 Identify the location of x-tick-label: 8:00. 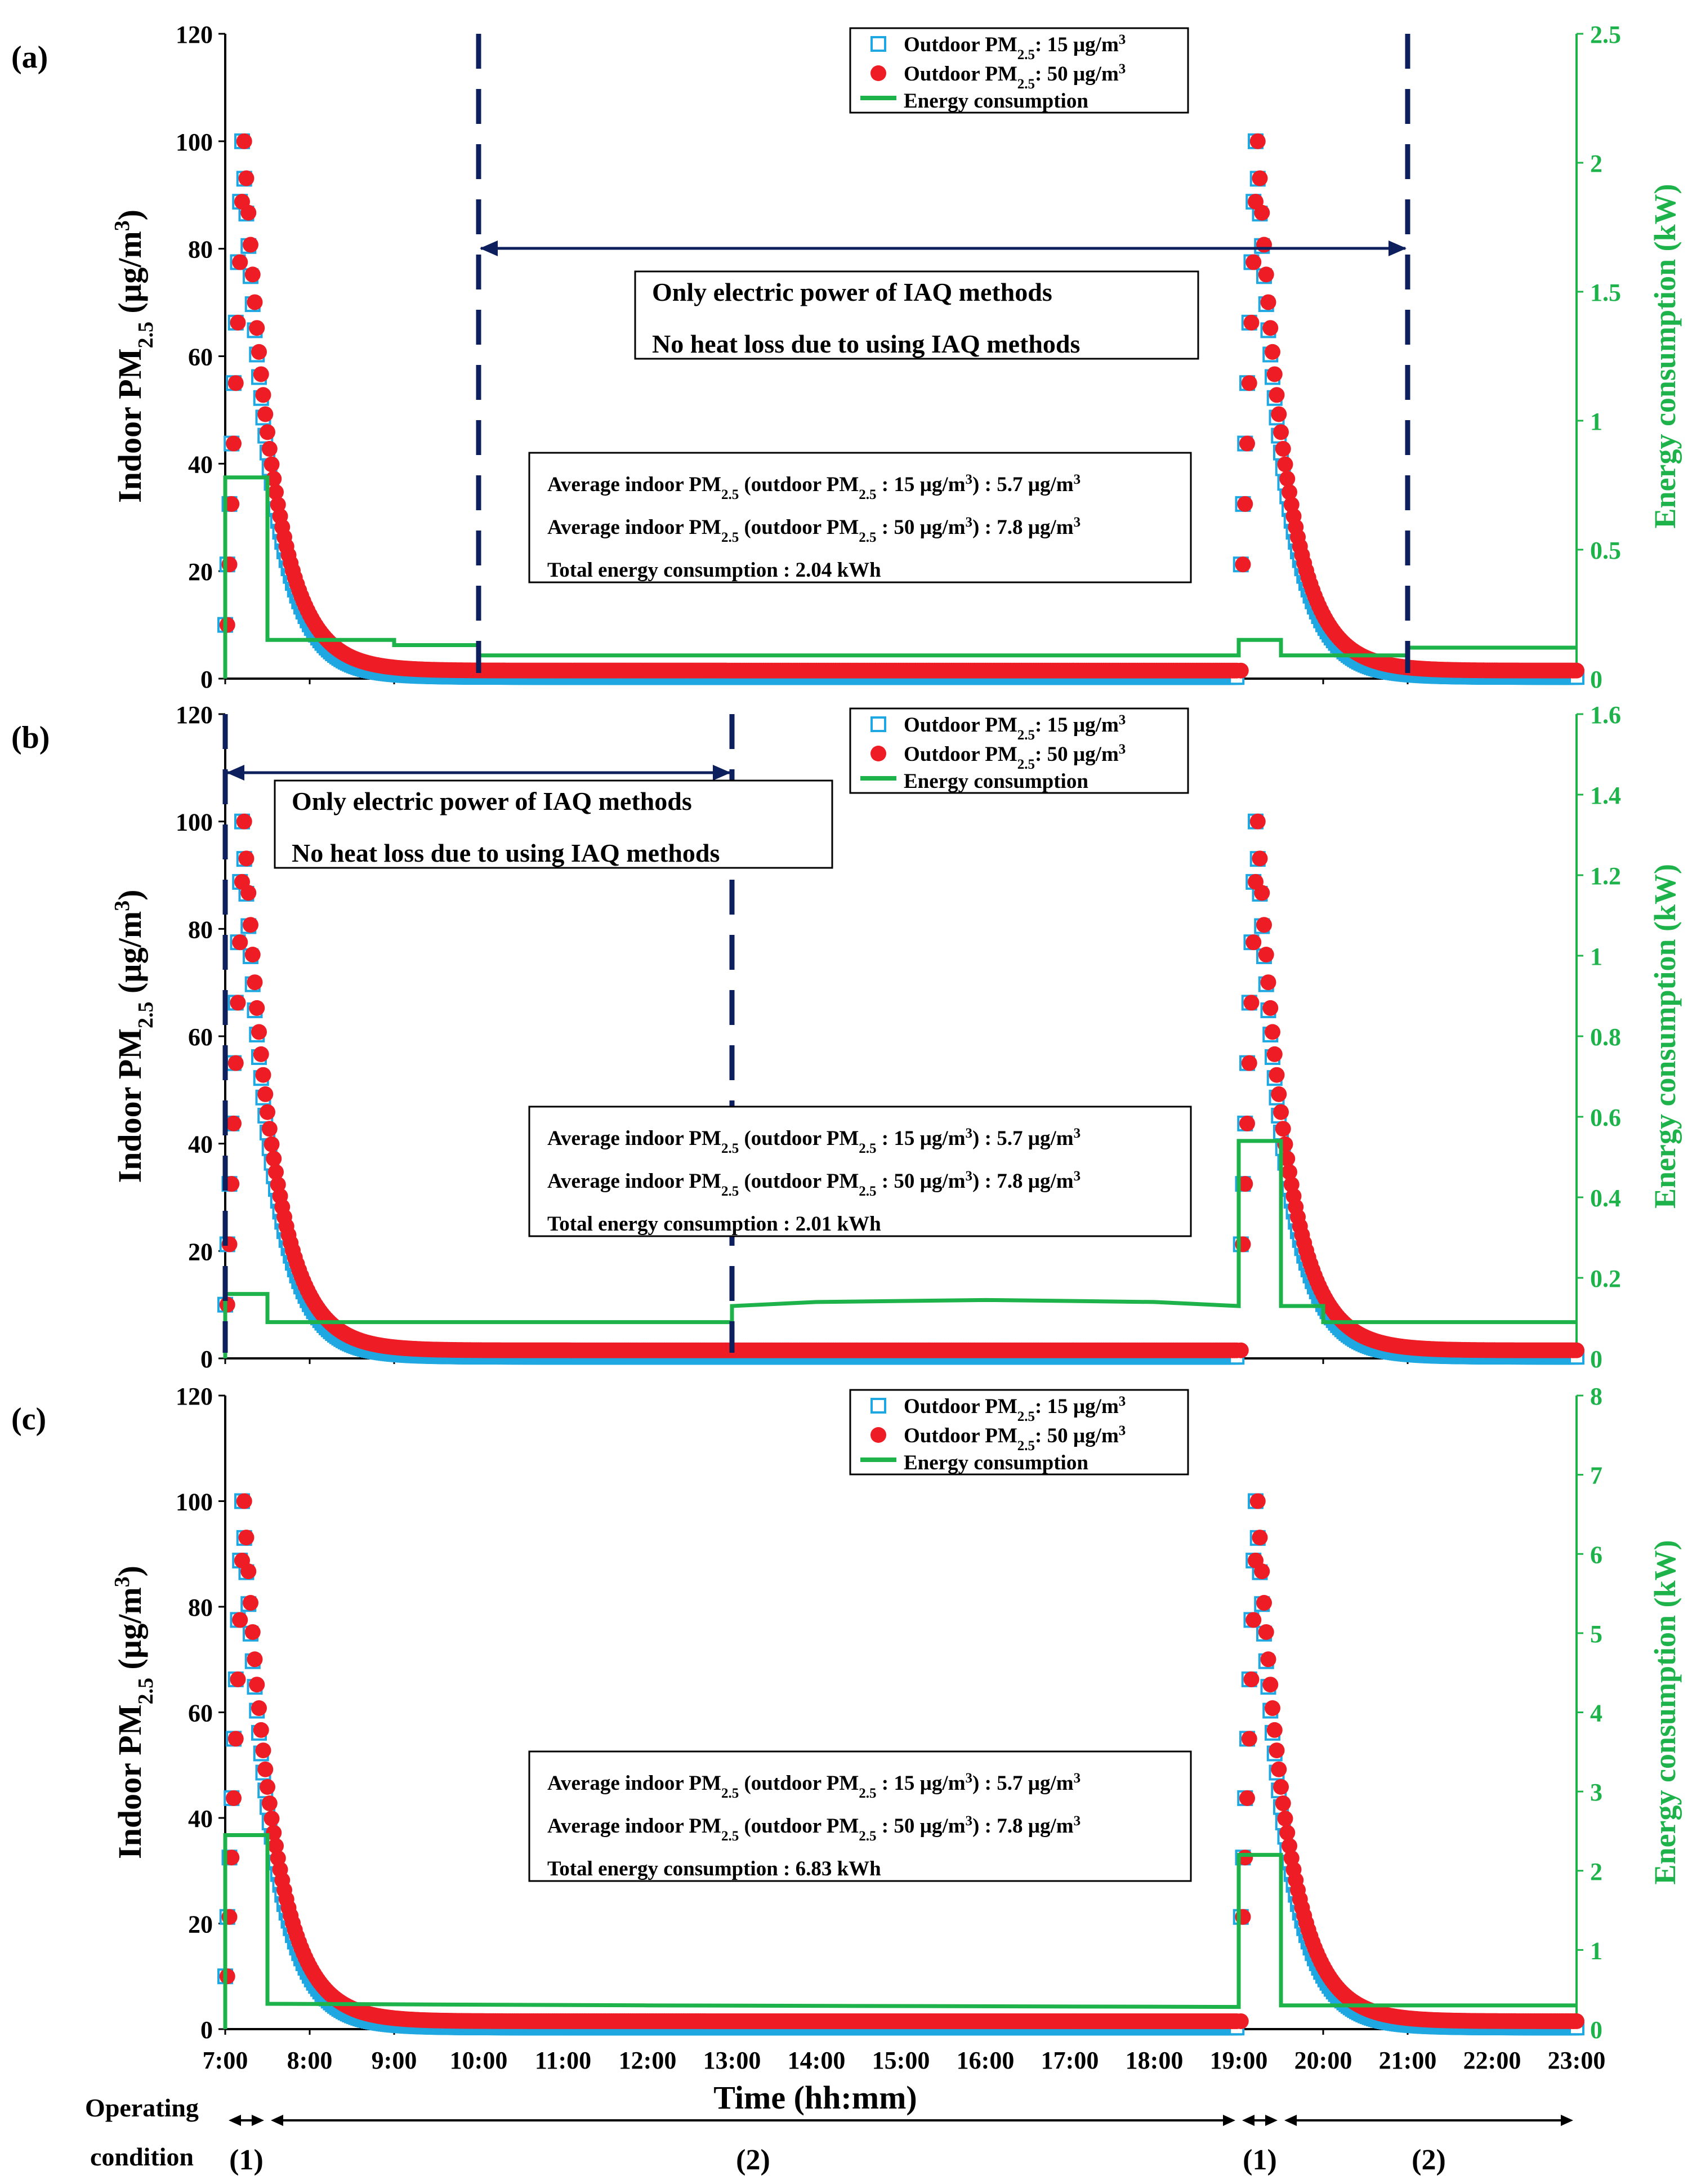
(310, 2060).